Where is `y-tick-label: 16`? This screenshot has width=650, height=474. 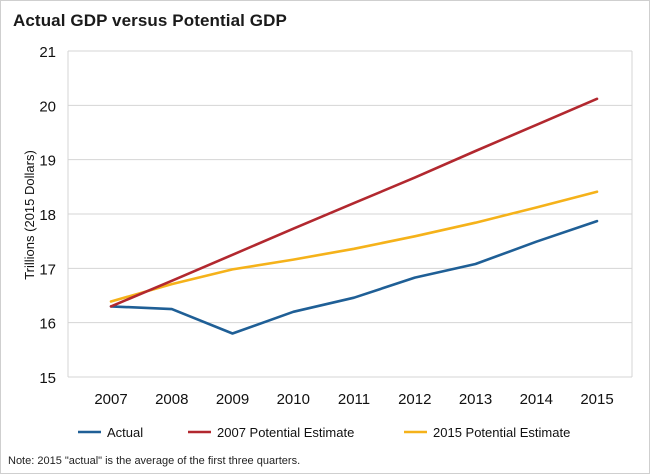 y-tick-label: 16 is located at coordinates (47, 324).